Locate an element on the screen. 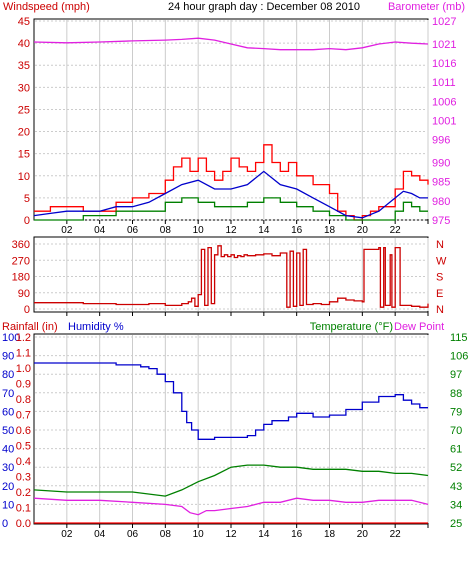 This screenshot has width=468, height=564. barometer-tick-label: 1001 is located at coordinates (444, 122).